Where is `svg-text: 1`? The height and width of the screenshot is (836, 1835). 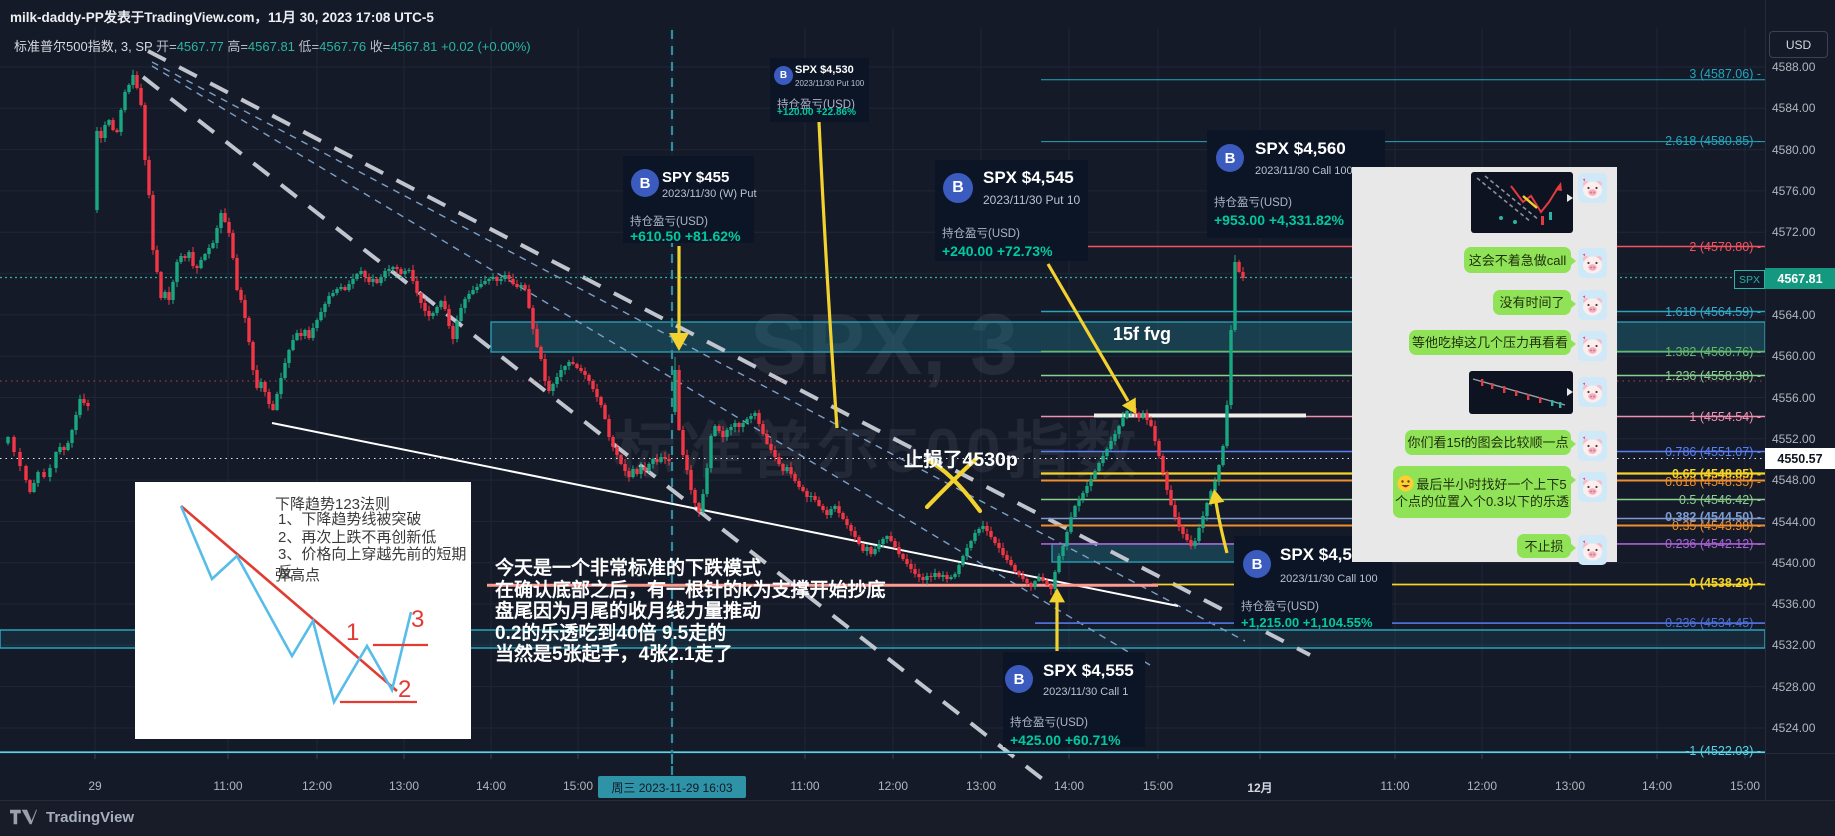 svg-text: 1 is located at coordinates (352, 632).